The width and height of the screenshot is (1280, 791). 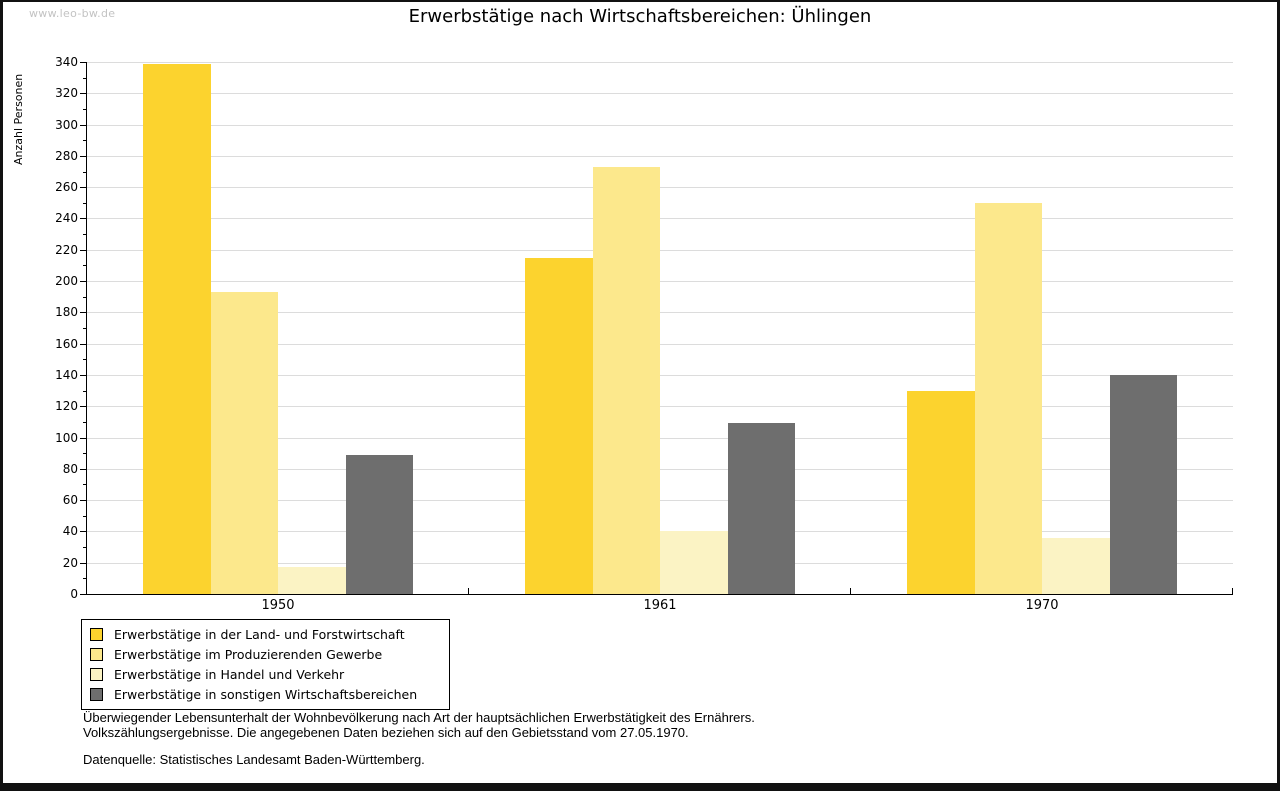 I want to click on legend-item: Erwerbstätige im Produzierenden Gewerbe, so click(x=265, y=654).